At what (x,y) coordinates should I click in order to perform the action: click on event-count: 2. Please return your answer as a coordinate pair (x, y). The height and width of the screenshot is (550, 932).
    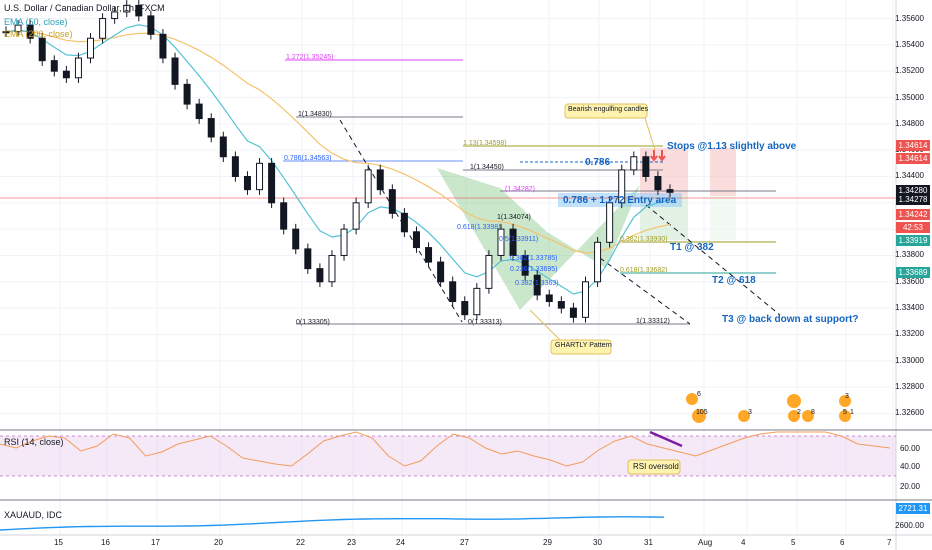
    Looking at the image, I should click on (799, 412).